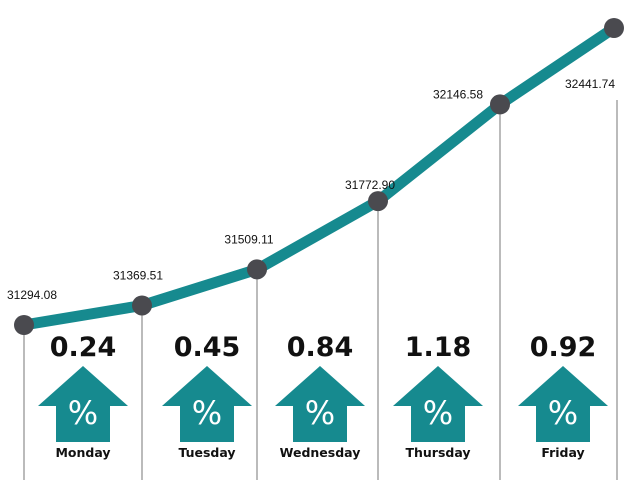 The image size is (640, 480). I want to click on change-column-wednesday: 0.84 % Wednesday, so click(320, 395).